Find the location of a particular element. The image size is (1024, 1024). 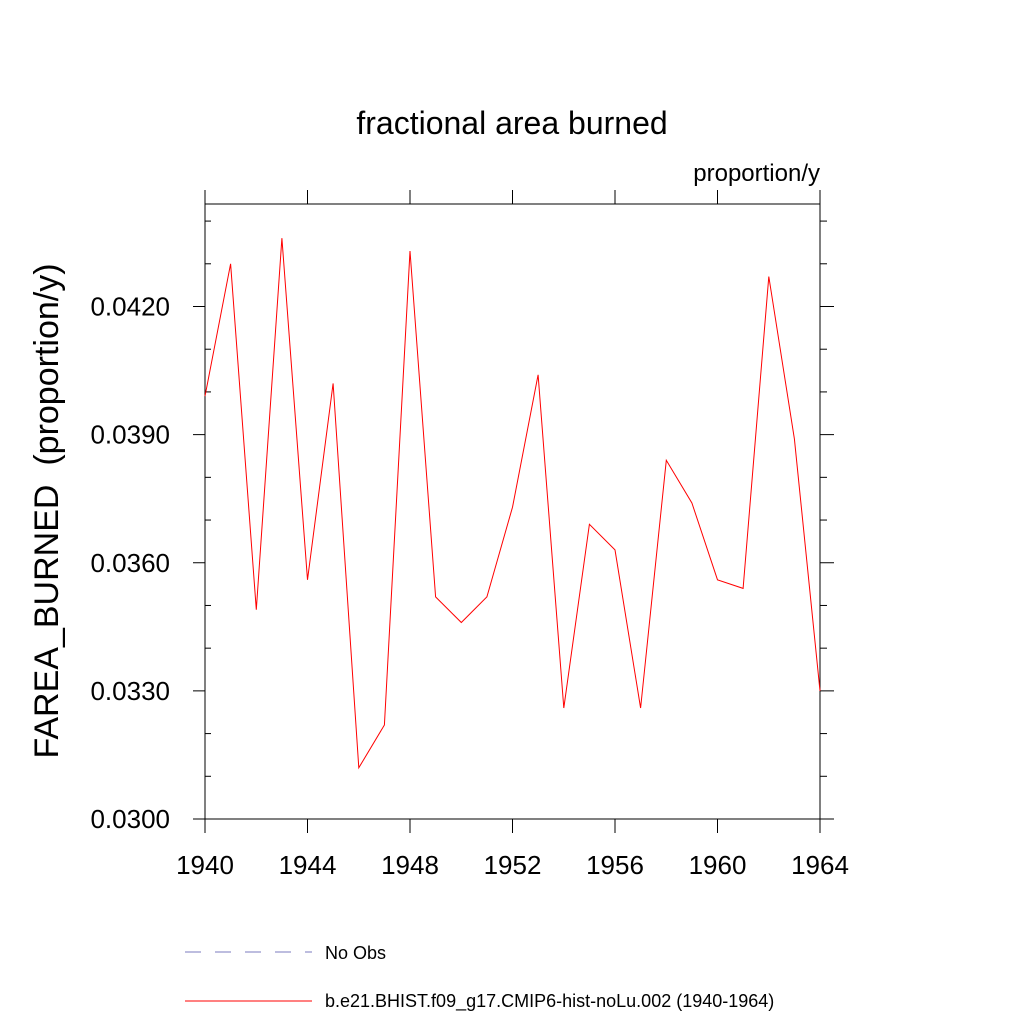

units-label: proportion/y is located at coordinates (756, 173).